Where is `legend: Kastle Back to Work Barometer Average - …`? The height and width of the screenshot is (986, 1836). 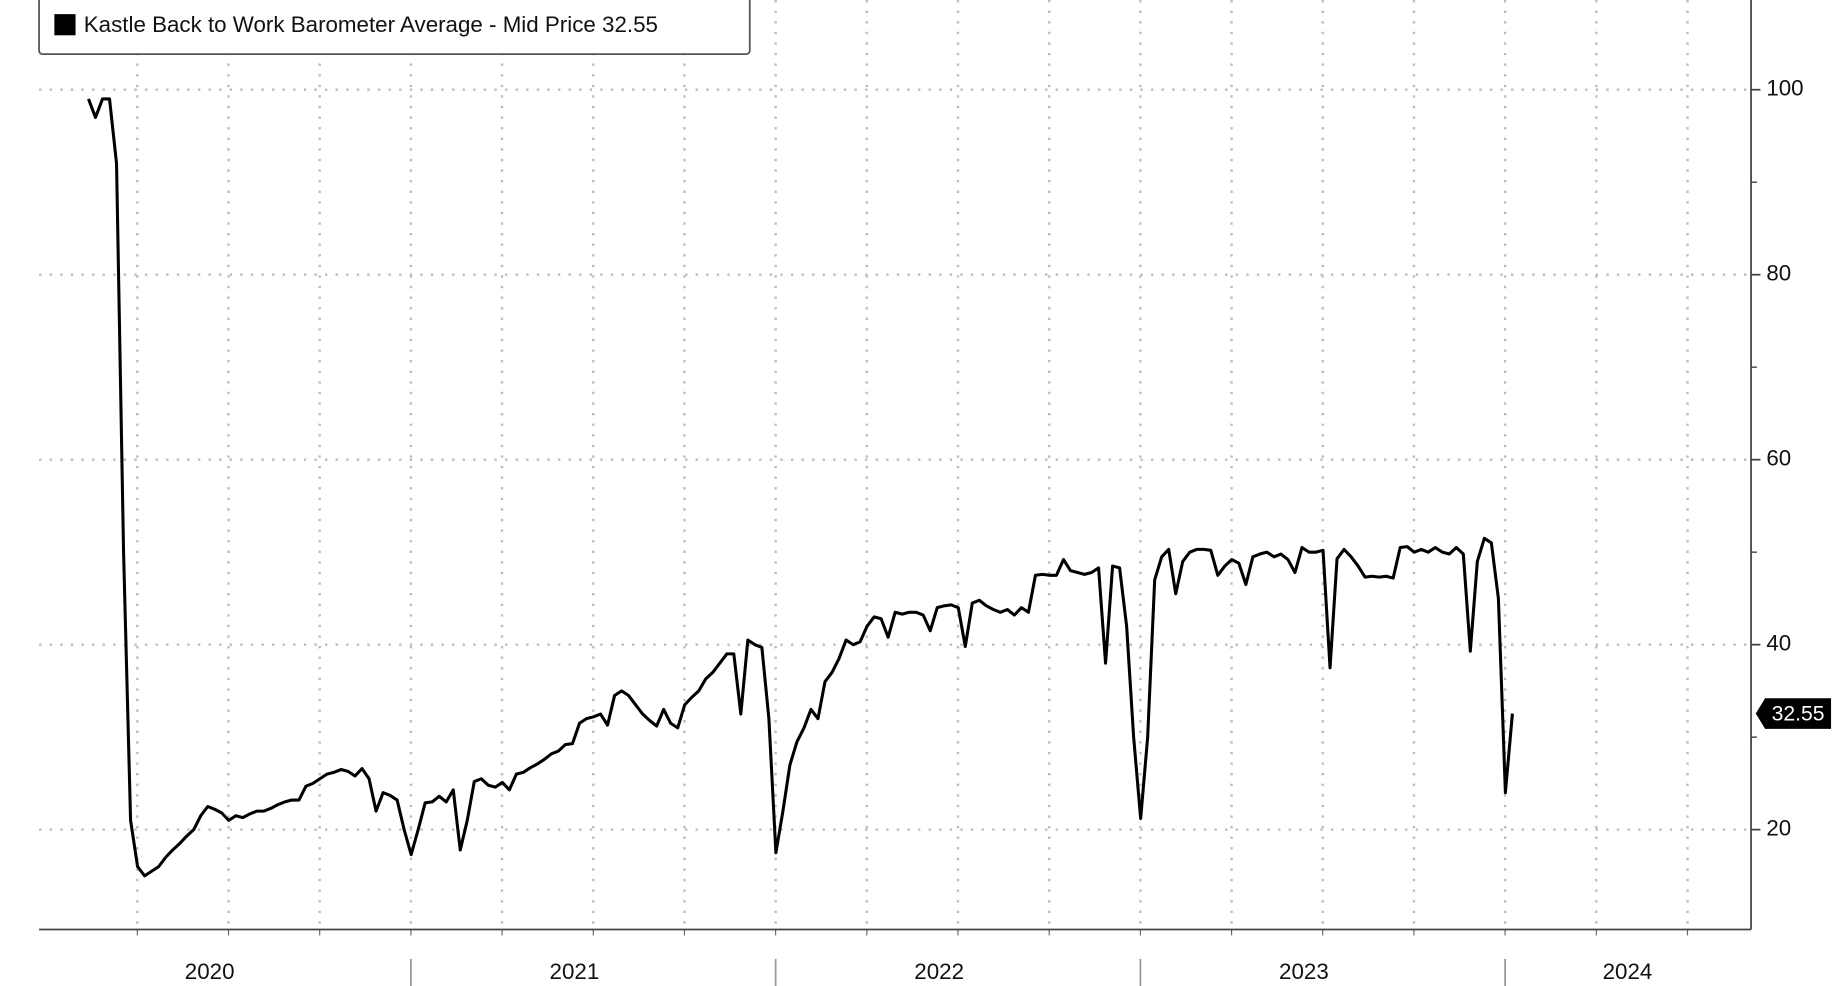
legend: Kastle Back to Work Barometer Average - … is located at coordinates (394, 28).